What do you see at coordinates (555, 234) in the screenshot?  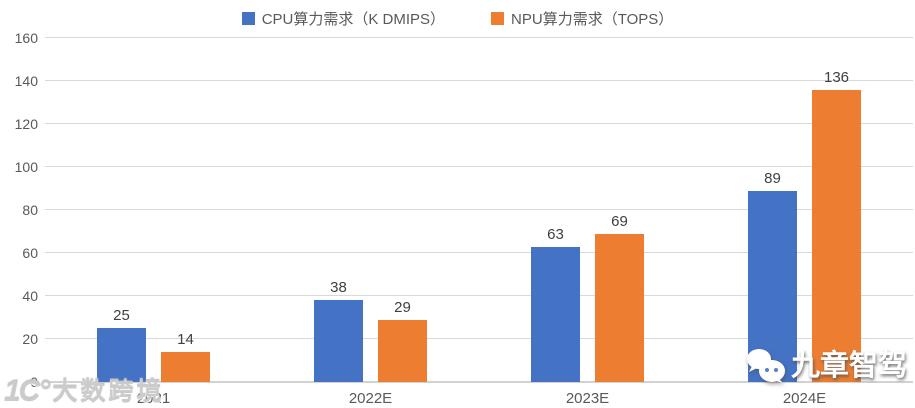 I see `bar-value-label: 63` at bounding box center [555, 234].